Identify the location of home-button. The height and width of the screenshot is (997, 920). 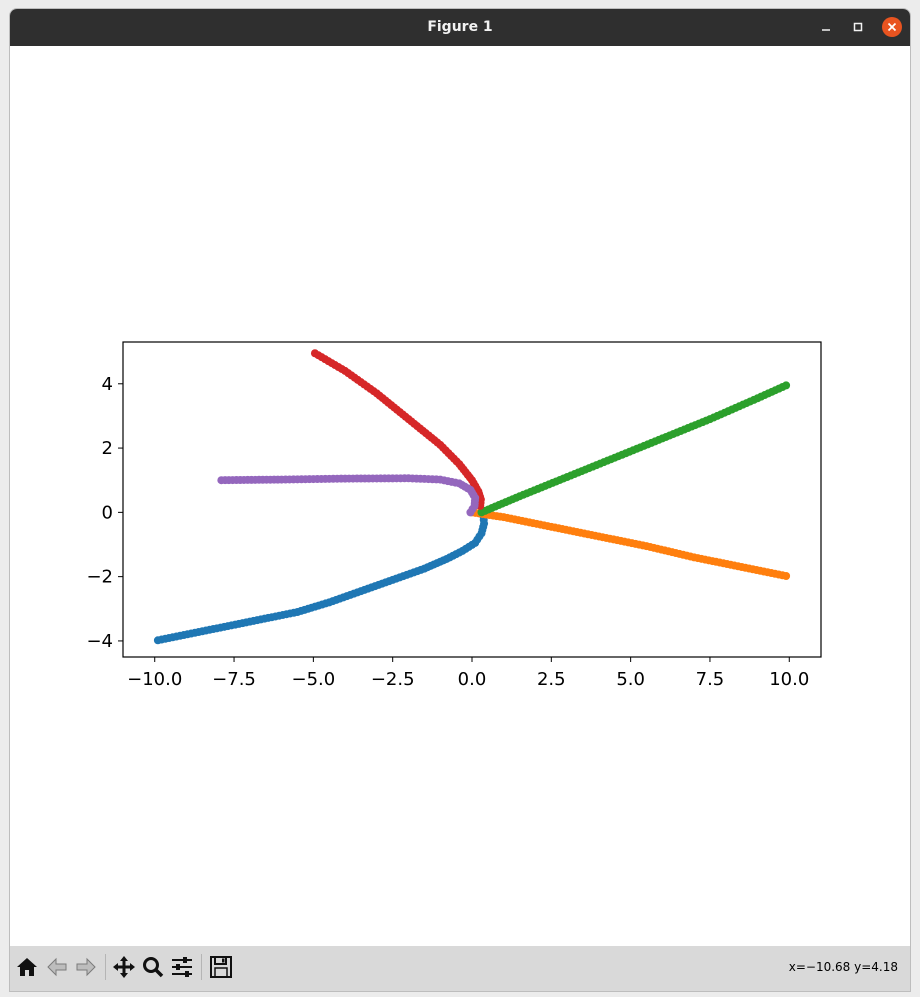
(27, 967).